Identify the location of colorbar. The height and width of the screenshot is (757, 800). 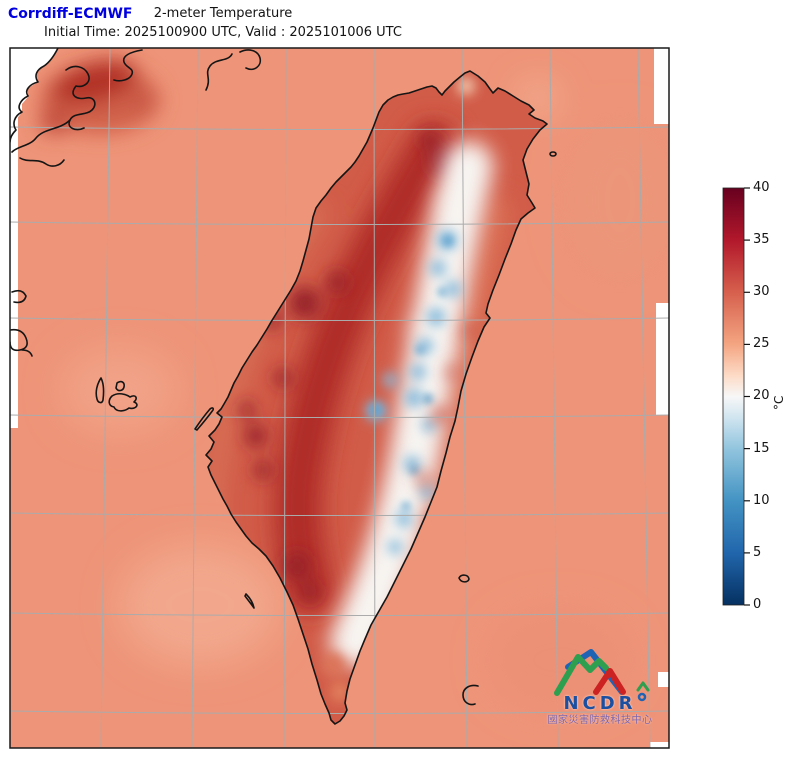
(736, 396).